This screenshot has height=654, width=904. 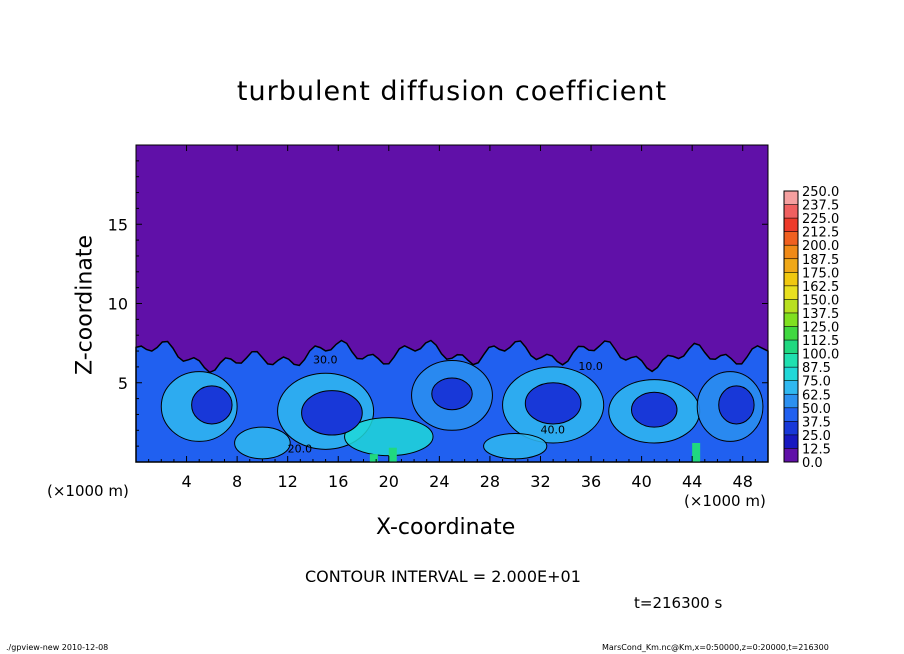 I want to click on colorbar-label: 112.5, so click(x=820, y=341).